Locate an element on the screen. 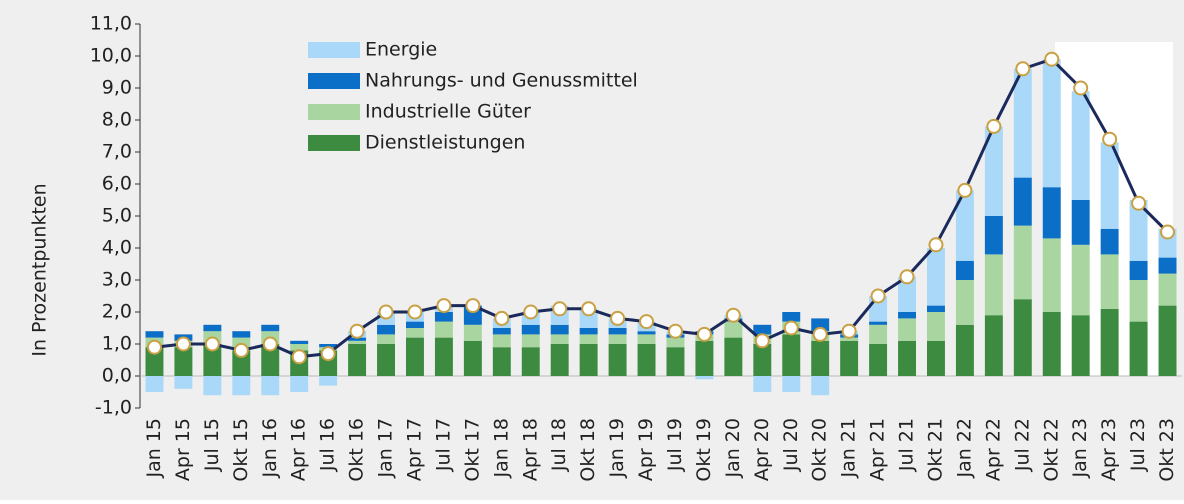  x-tick-label: Jul 18 is located at coordinates (559, 445).